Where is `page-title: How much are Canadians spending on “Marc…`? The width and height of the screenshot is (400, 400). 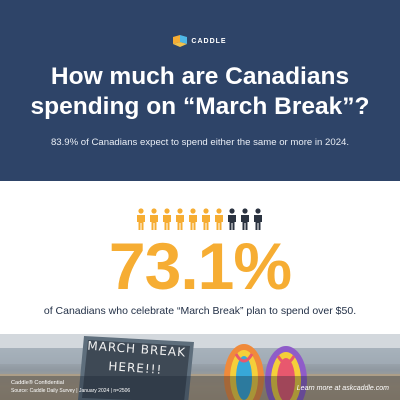
page-title: How much are Canadians spending on “Marc… is located at coordinates (200, 91).